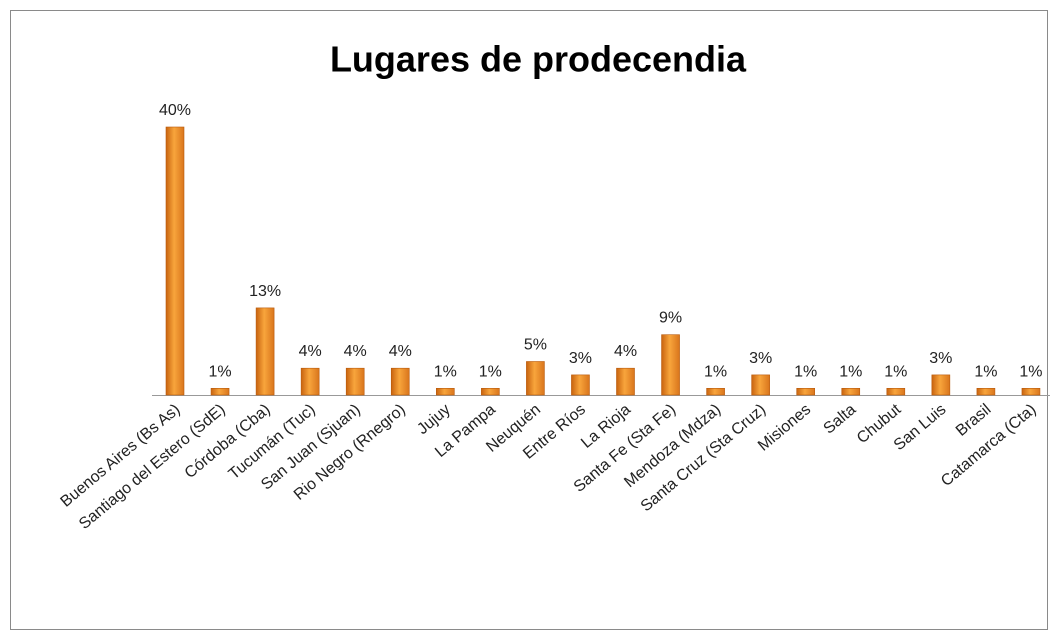 The height and width of the screenshot is (637, 1052). Describe the element at coordinates (670, 318) in the screenshot. I see `data-label: 9%` at that location.